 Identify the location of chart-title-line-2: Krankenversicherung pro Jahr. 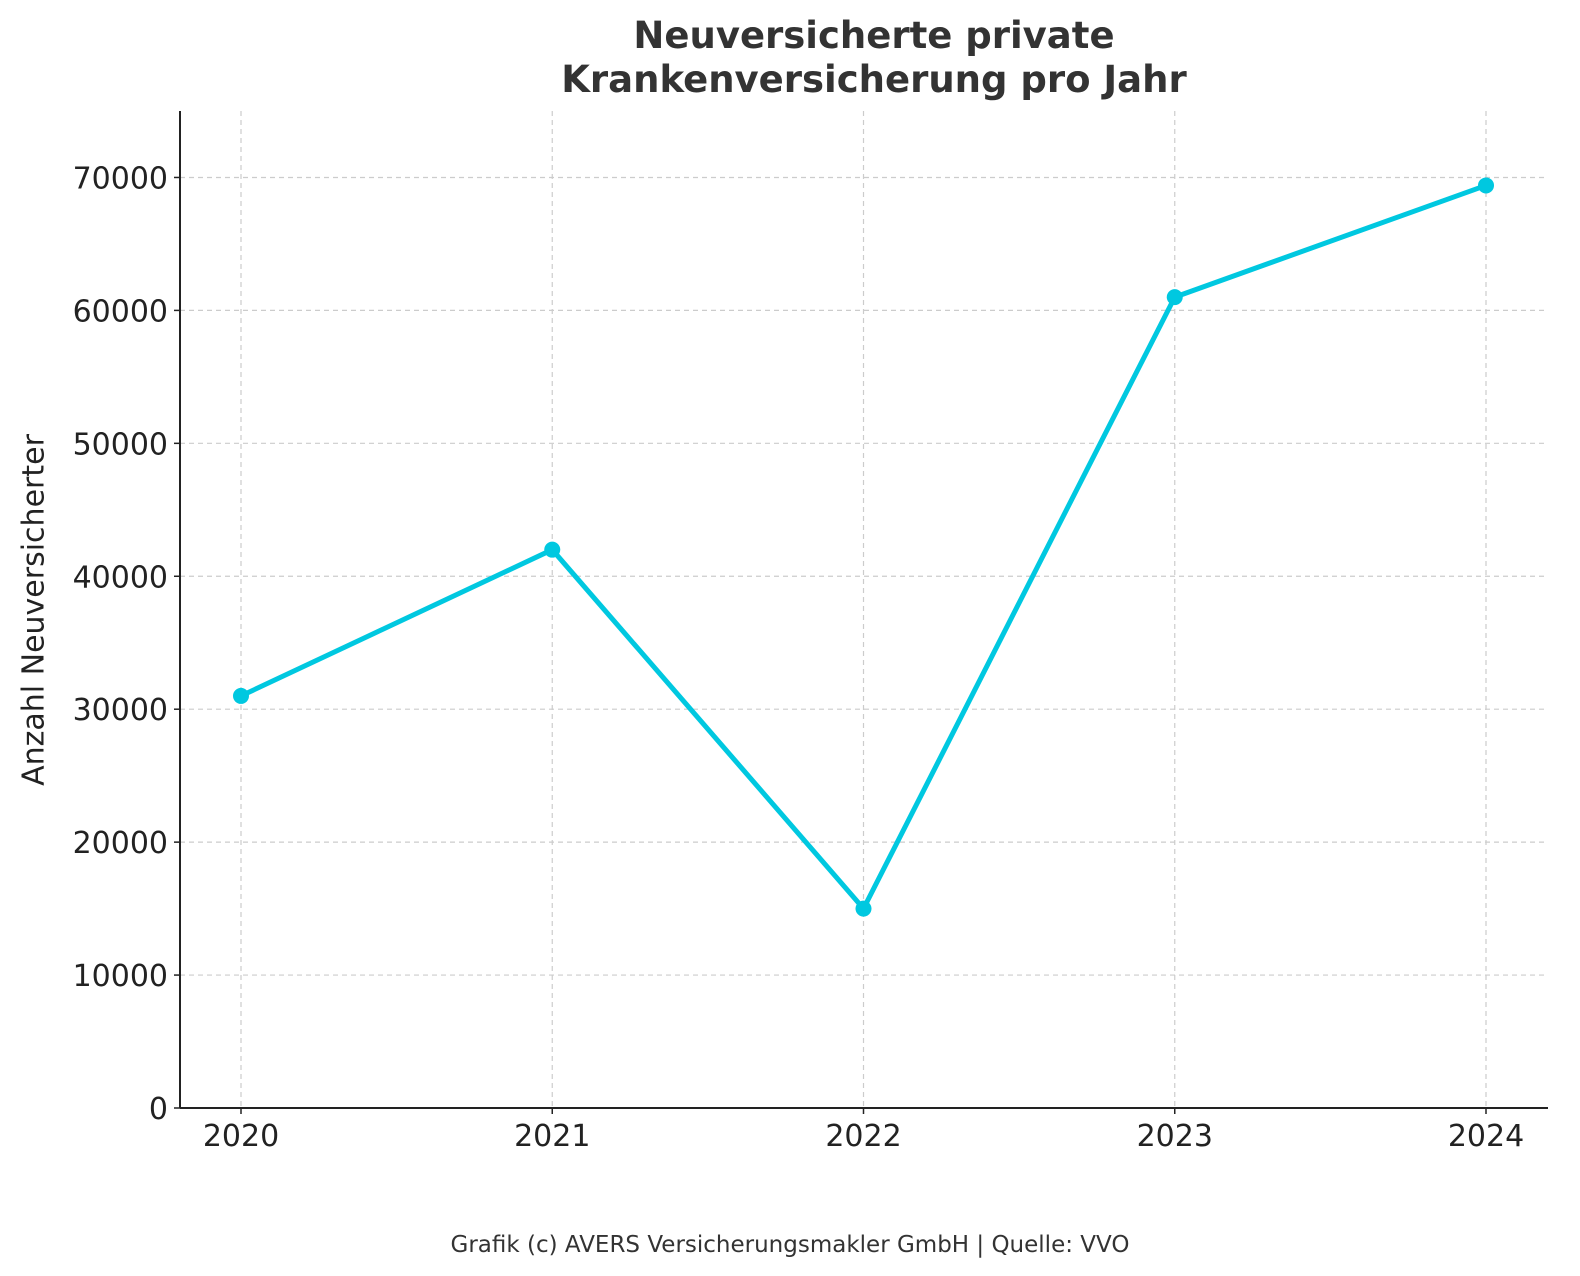
(874, 79).